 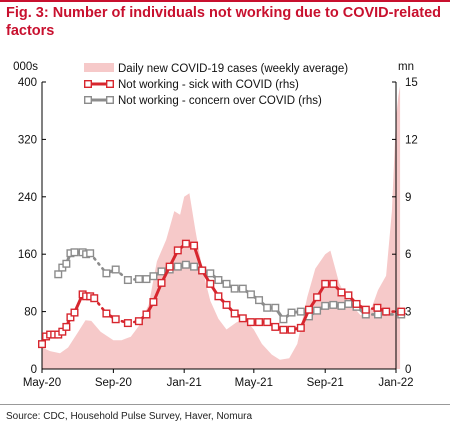 What do you see at coordinates (27, 140) in the screenshot?
I see `left-tick-label: 320` at bounding box center [27, 140].